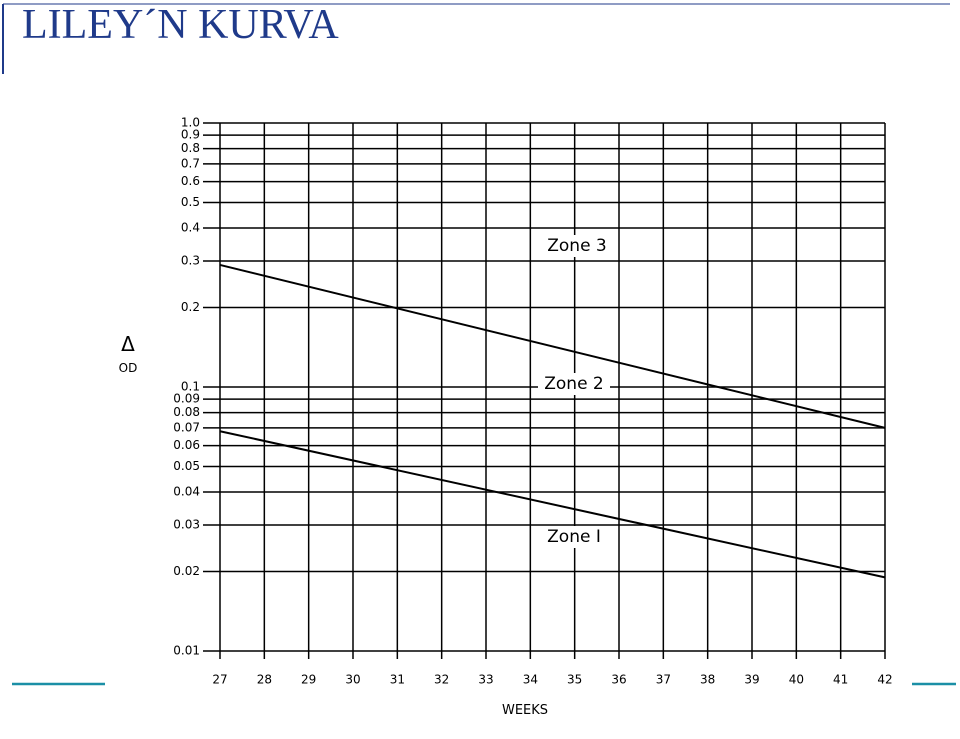 The image size is (960, 739). I want to click on x-tick-label: 33, so click(485, 680).